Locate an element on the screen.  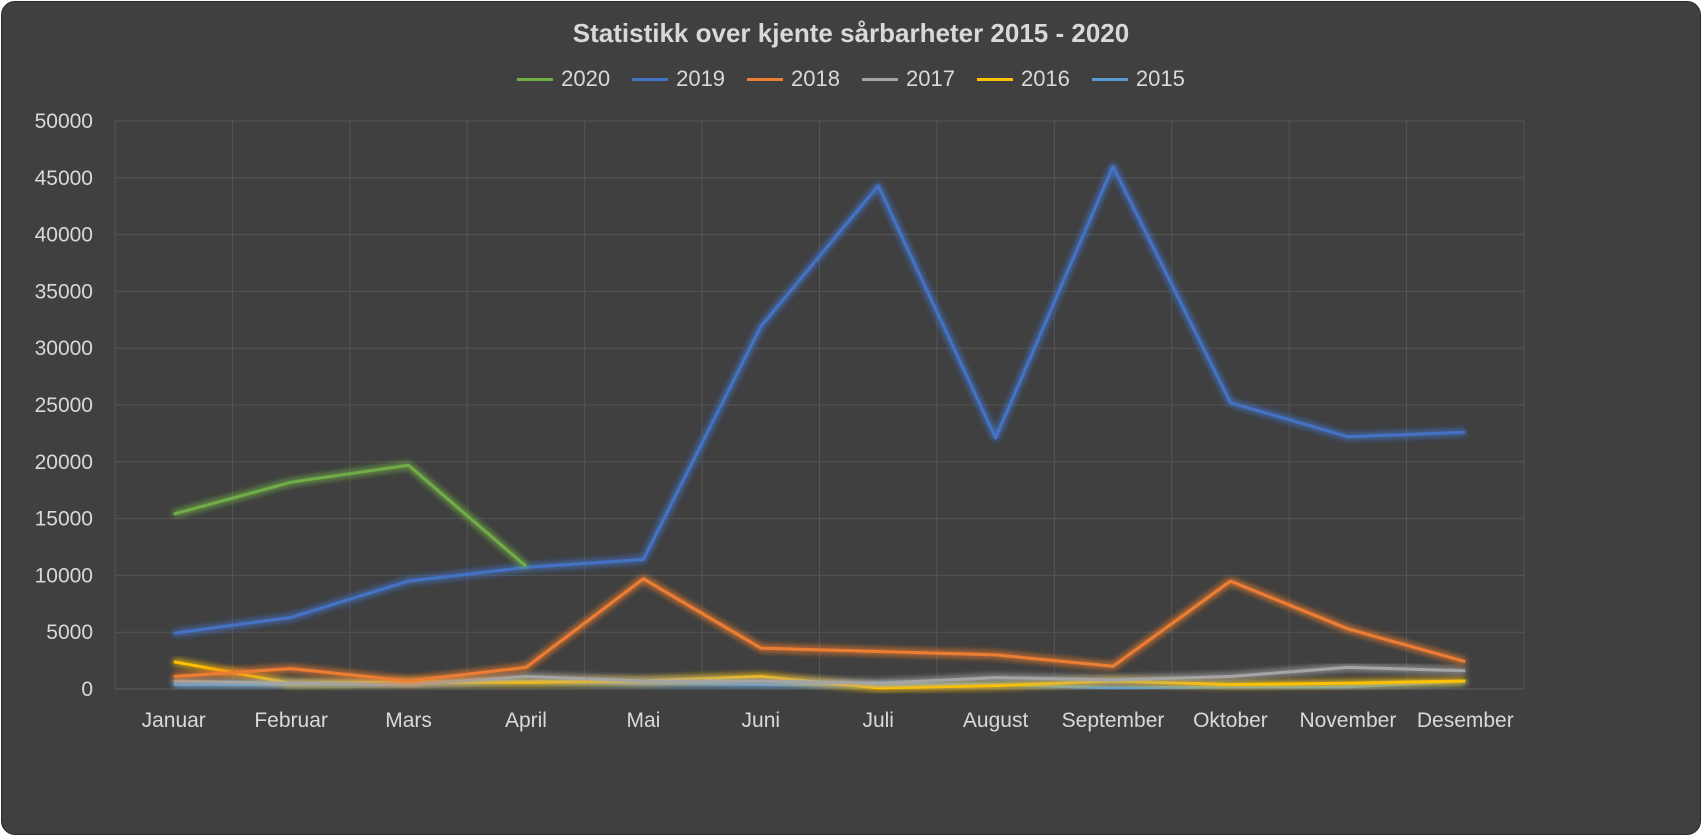
x-tick-label: Juli is located at coordinates (878, 720).